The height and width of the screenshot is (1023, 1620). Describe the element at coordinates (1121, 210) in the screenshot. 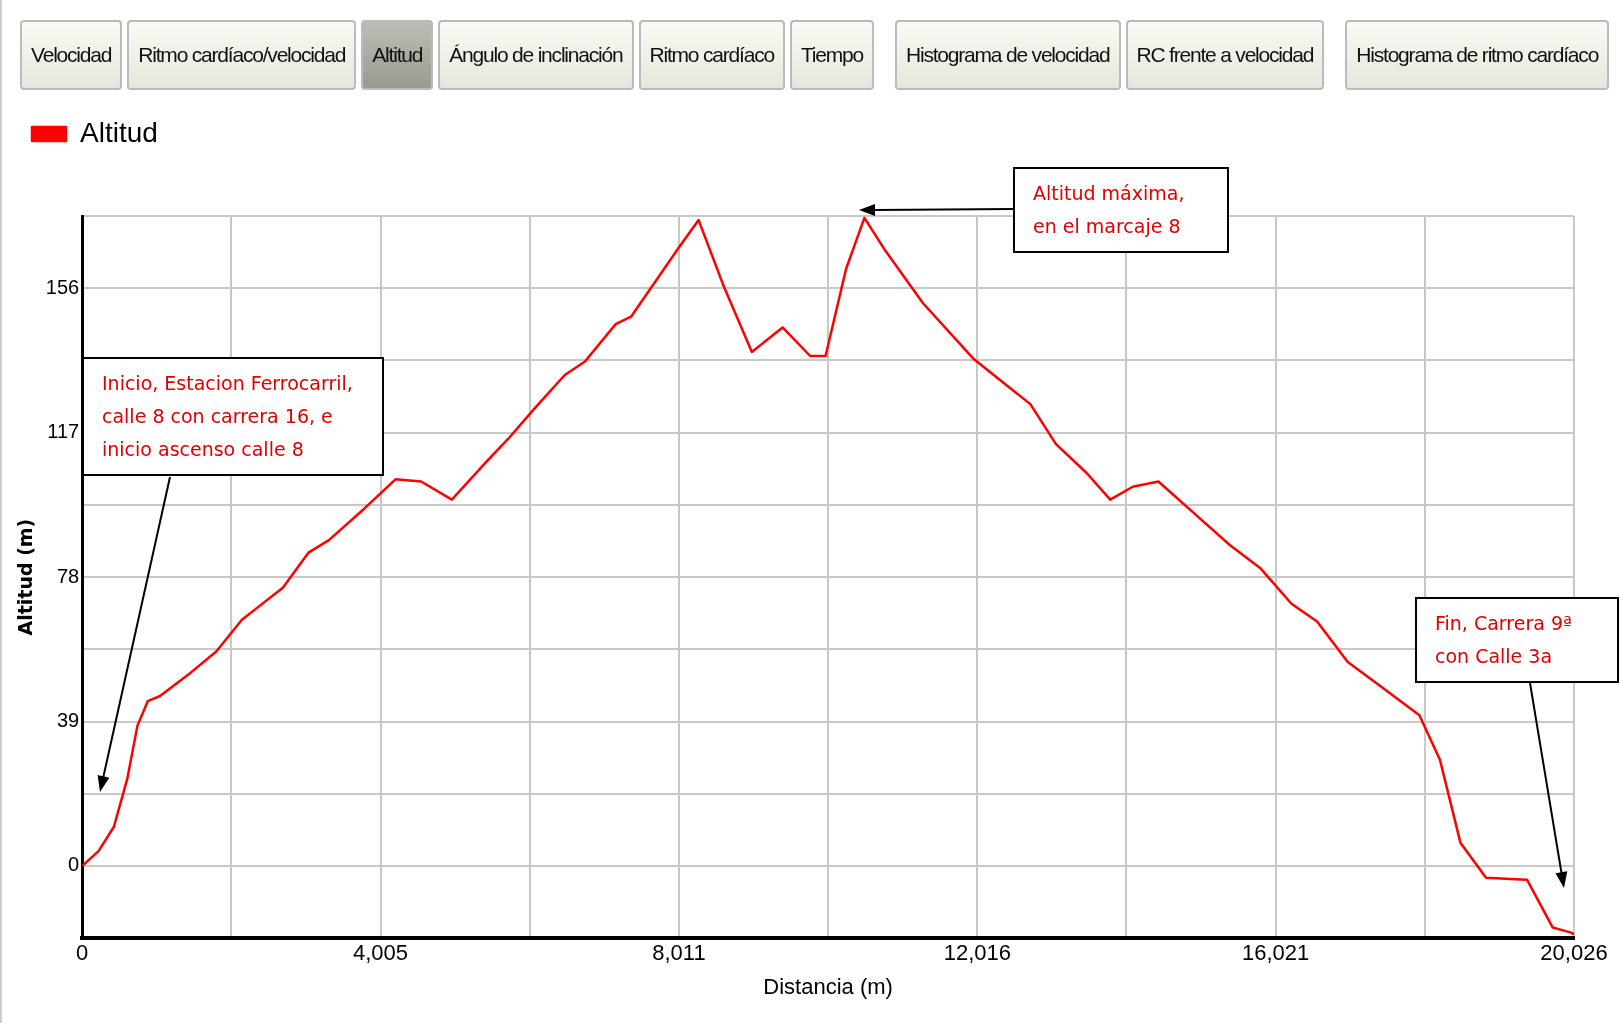

I see `note-box: Altitud máxima, en el marcaje 8` at that location.